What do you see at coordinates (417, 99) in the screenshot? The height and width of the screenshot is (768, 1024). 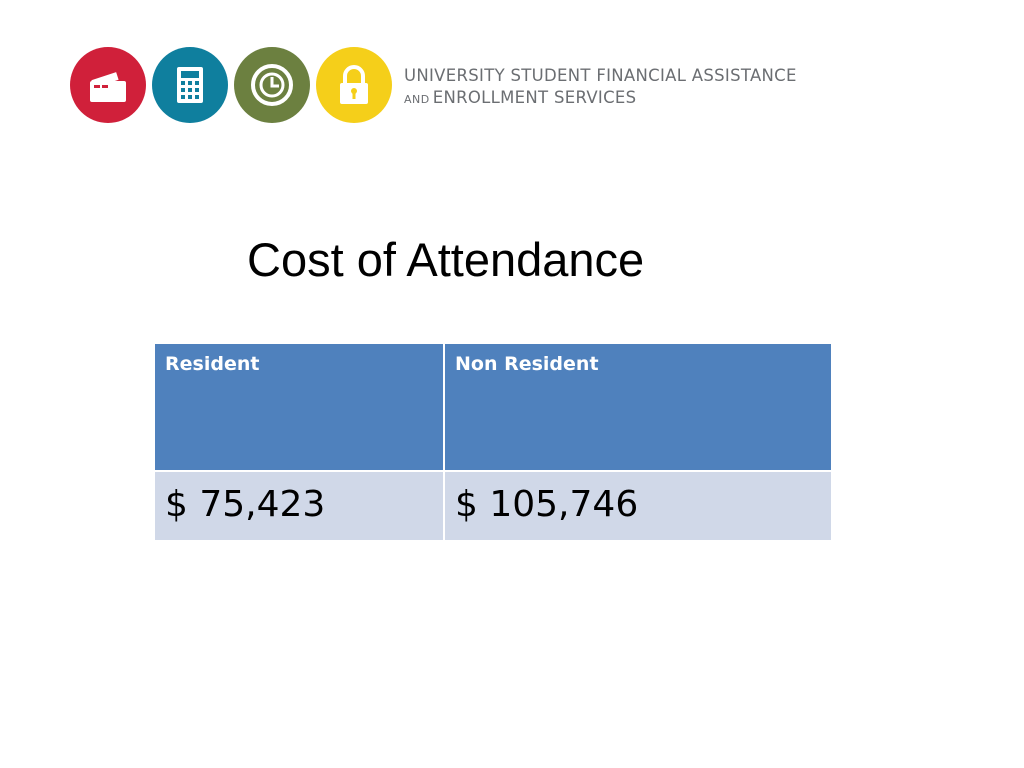 I see `organization-name-and: AND` at bounding box center [417, 99].